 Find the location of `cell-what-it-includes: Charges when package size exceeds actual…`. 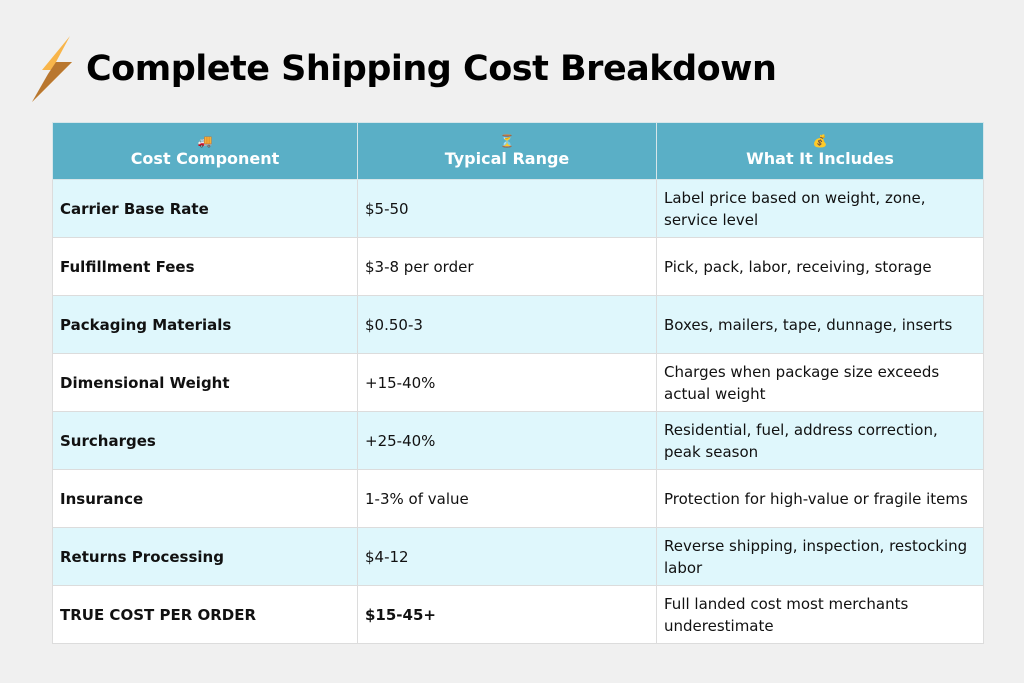

cell-what-it-includes: Charges when package size exceeds actual… is located at coordinates (820, 382).